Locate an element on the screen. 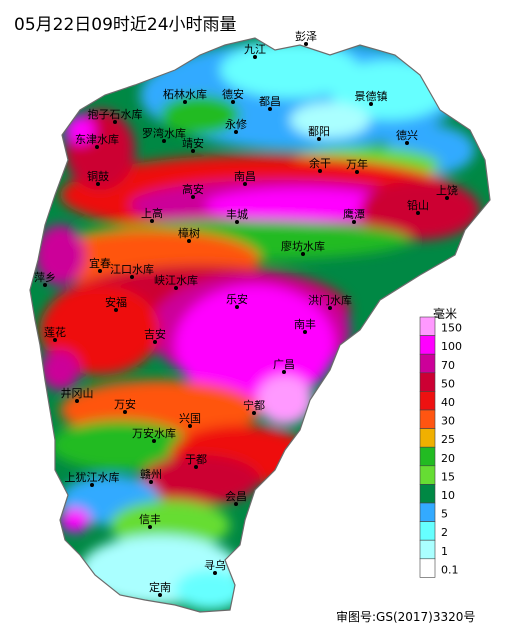 The image size is (518, 639). map-title: 05月22日09时近24小时雨量 is located at coordinates (125, 25).